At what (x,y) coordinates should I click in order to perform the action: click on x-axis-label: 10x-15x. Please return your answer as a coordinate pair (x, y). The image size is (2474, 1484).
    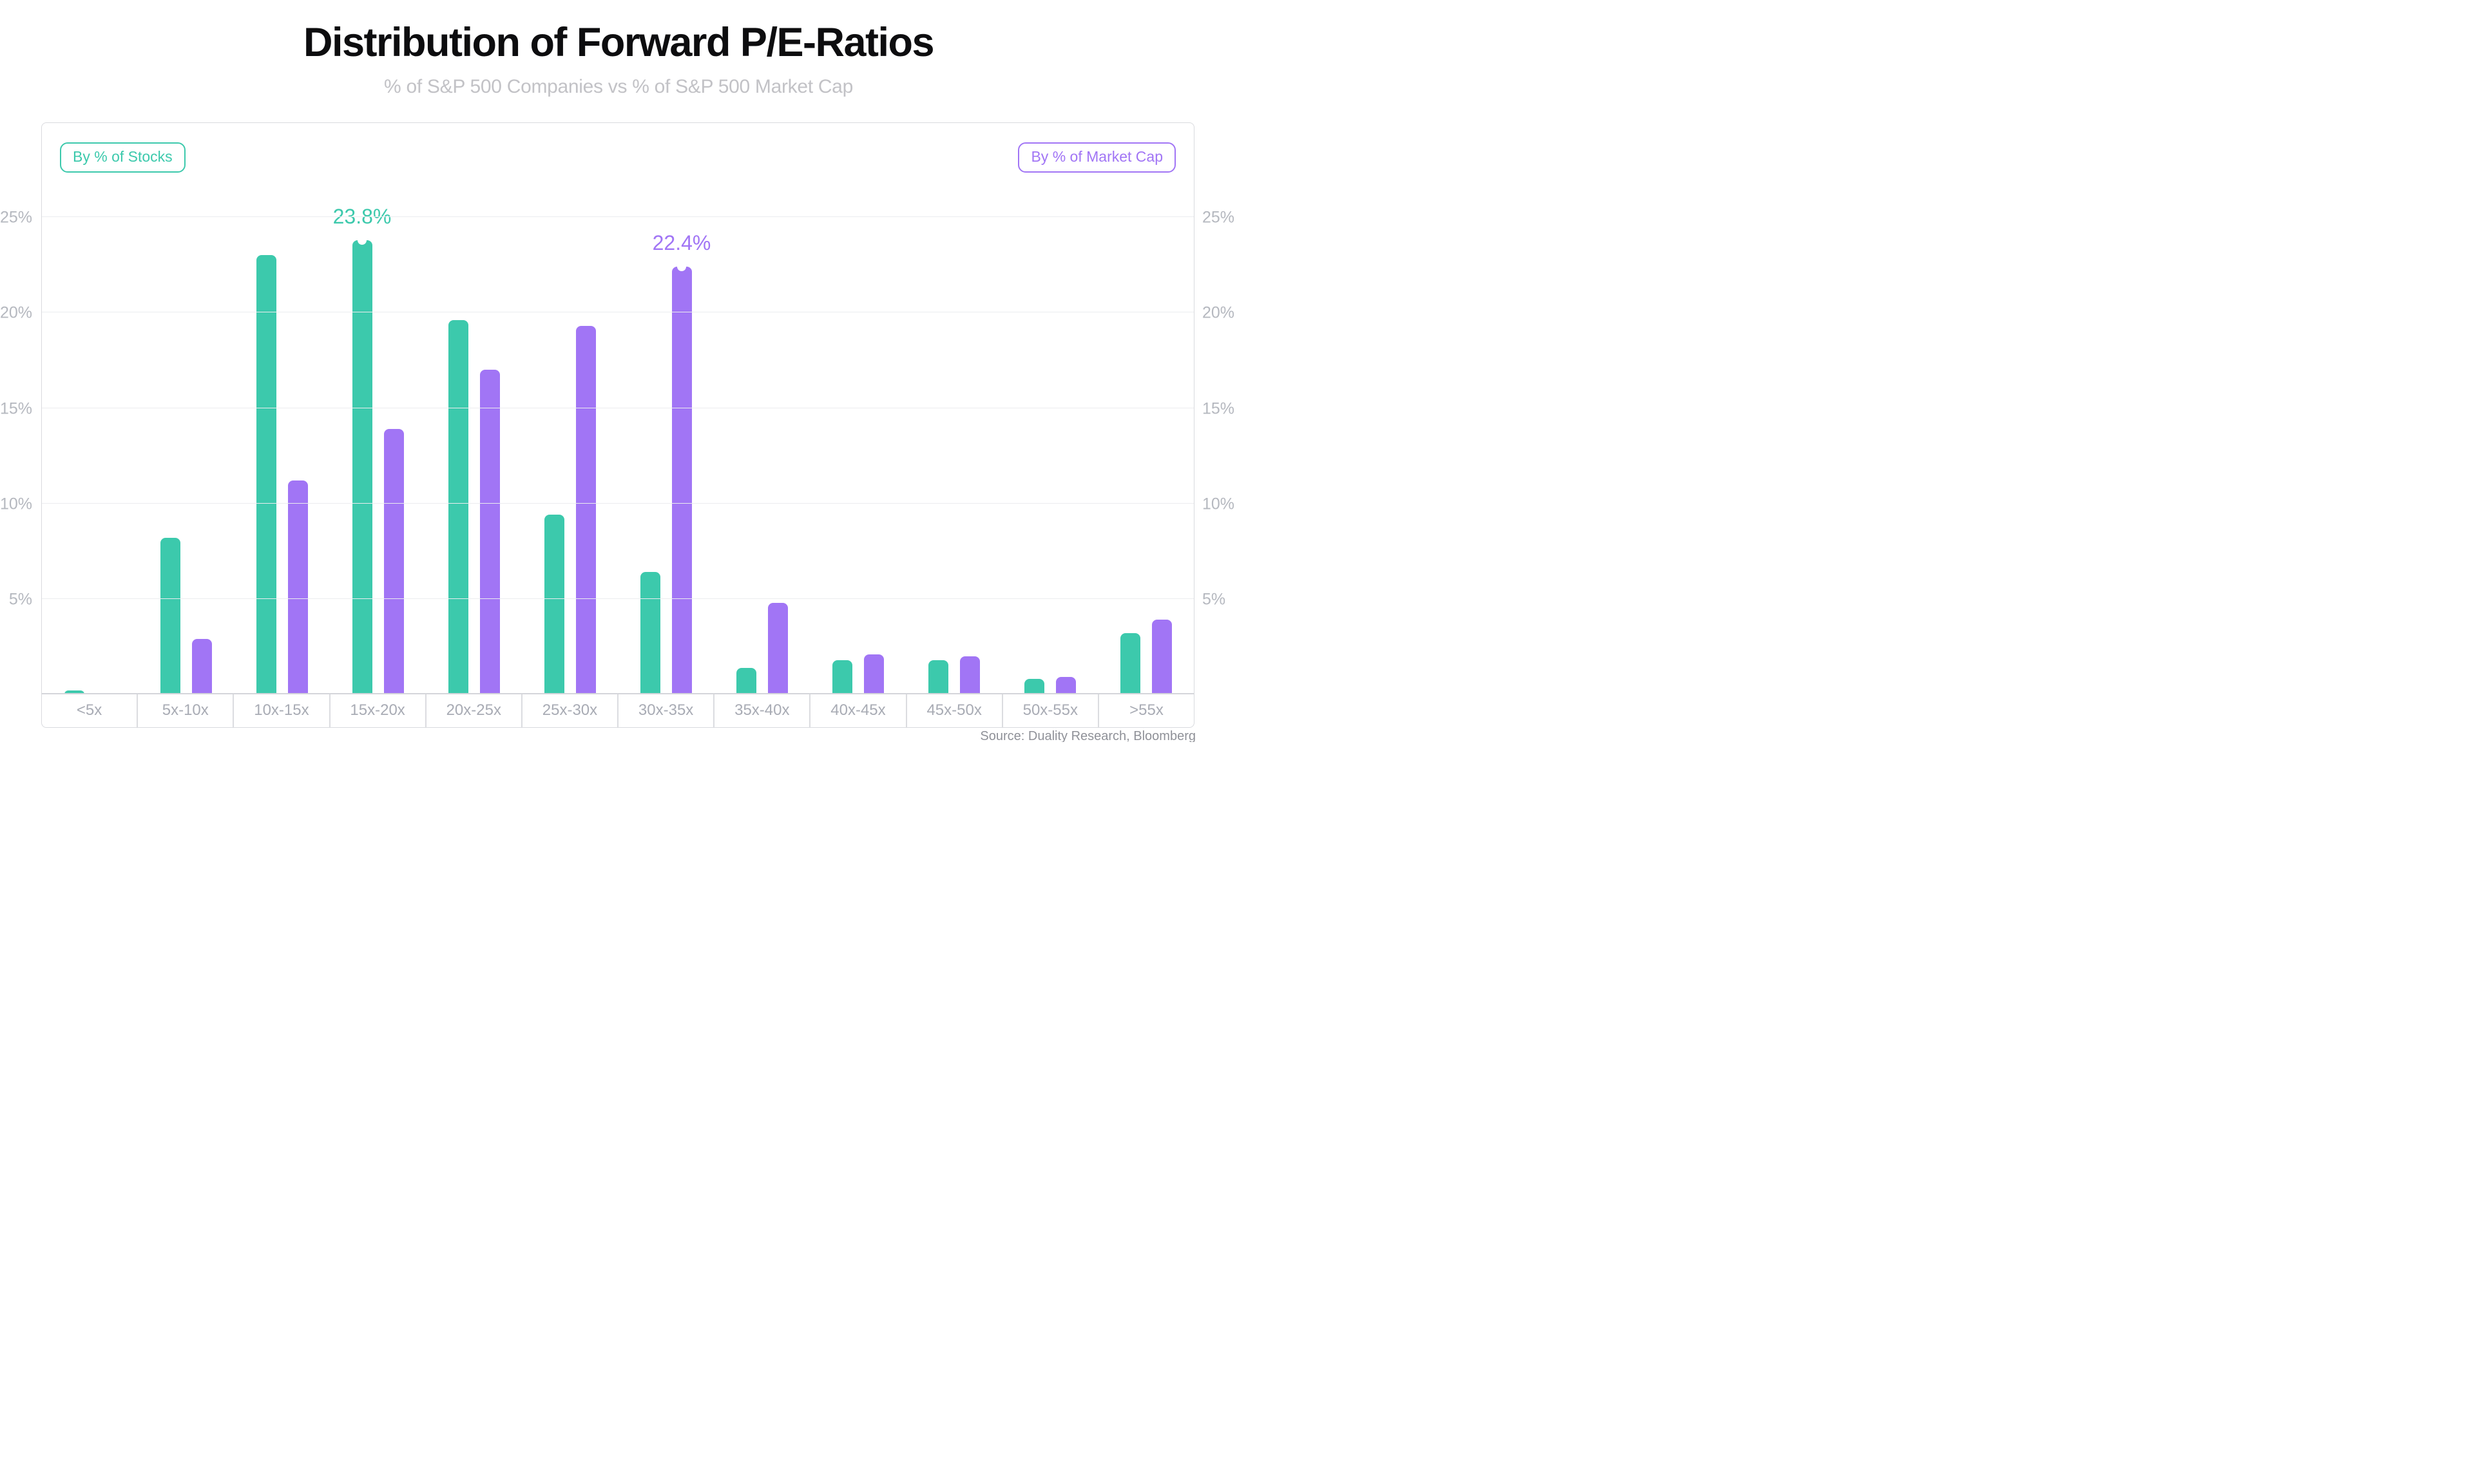
    Looking at the image, I should click on (282, 710).